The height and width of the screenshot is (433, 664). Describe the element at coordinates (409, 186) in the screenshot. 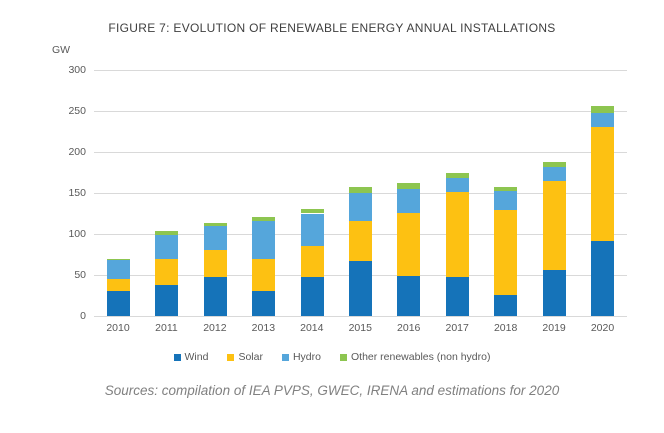

I see `bar-segment-other-2016` at that location.